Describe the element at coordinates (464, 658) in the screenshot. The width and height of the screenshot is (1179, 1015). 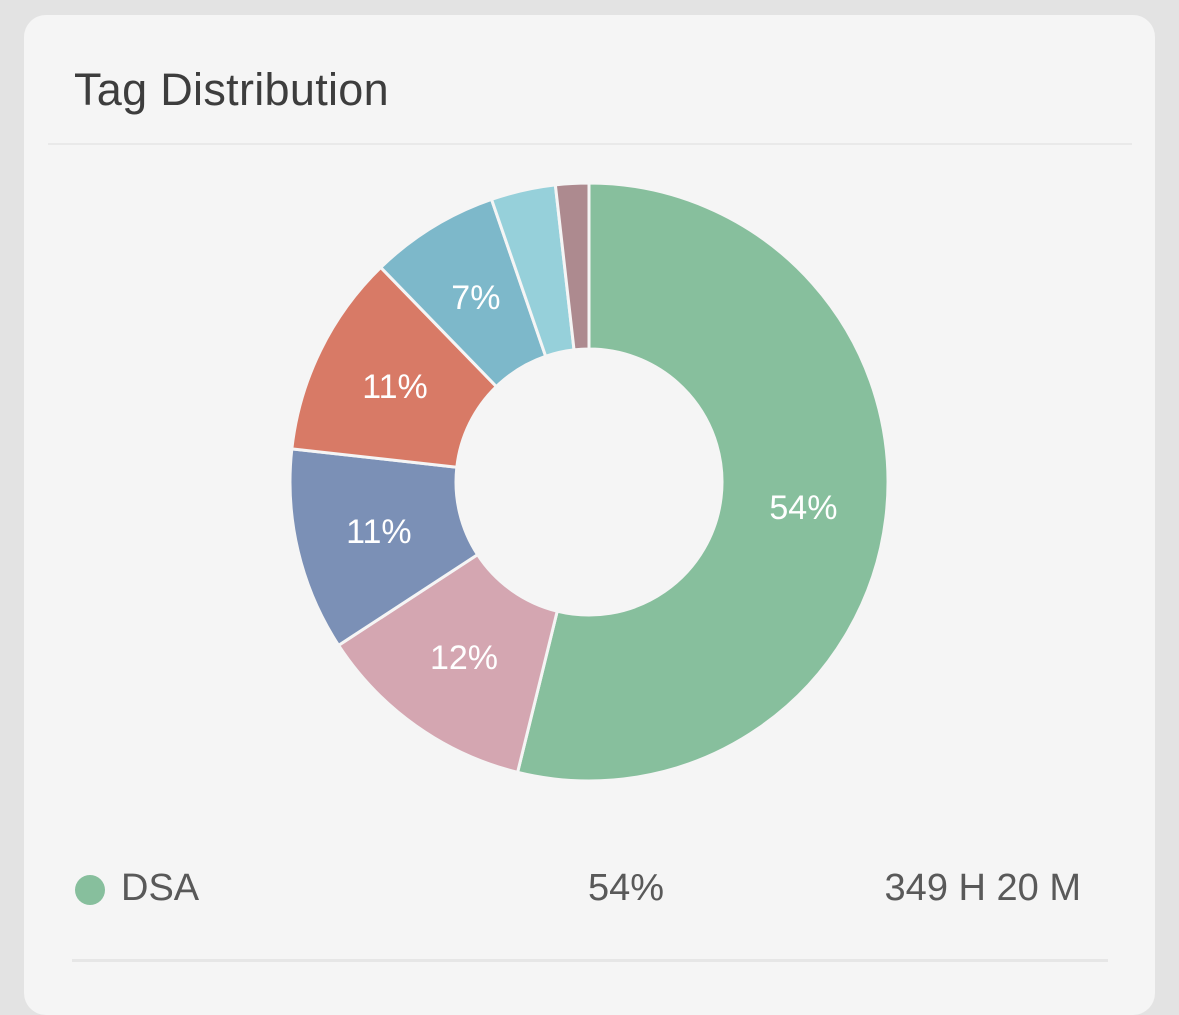
I see `donut-slice-label-1: 12%` at that location.